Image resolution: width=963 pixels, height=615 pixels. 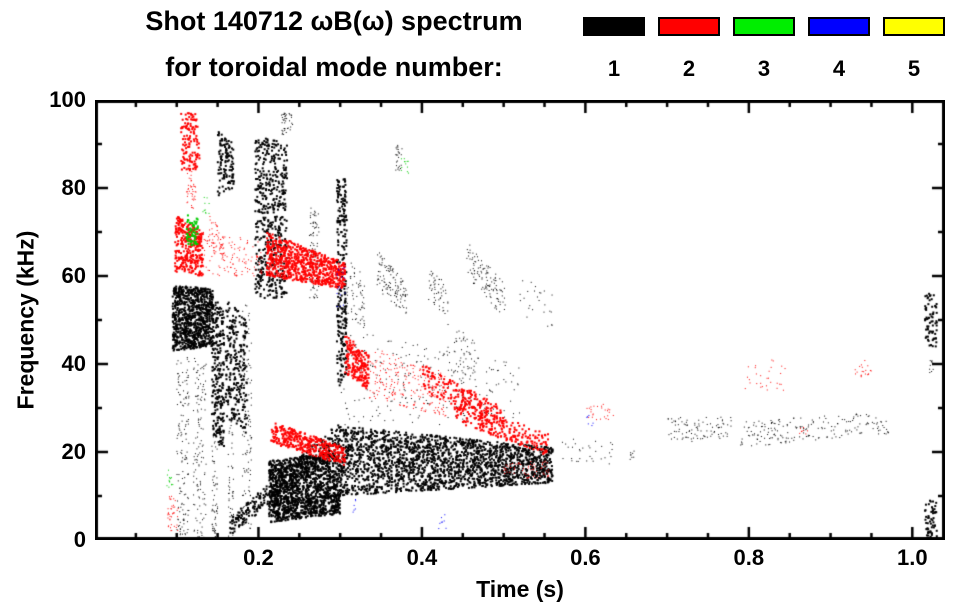 What do you see at coordinates (422, 557) in the screenshot?
I see `x-tick-label: 0.4` at bounding box center [422, 557].